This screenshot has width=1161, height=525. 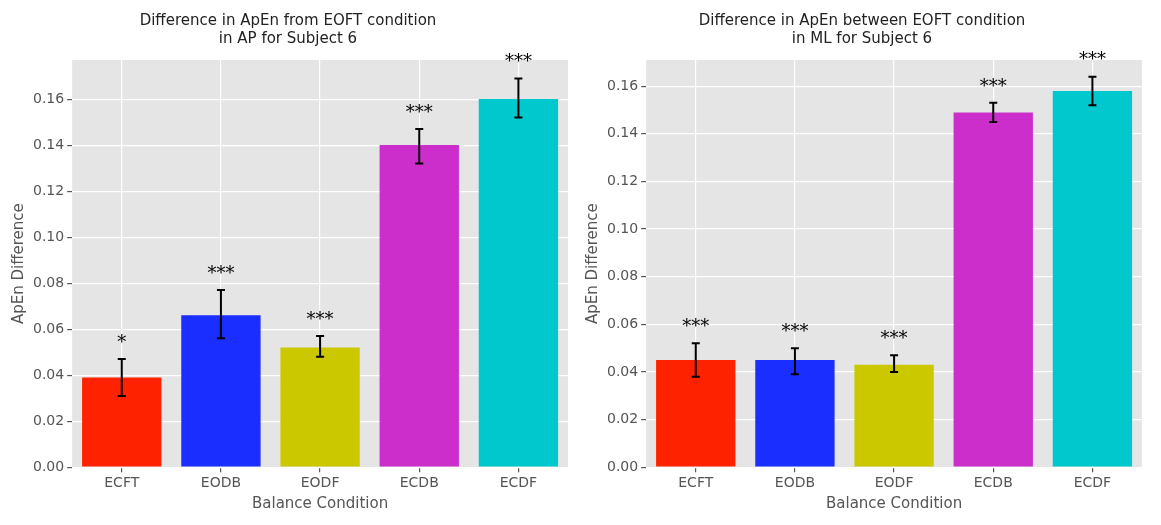 What do you see at coordinates (862, 28) in the screenshot?
I see `chart-title: Difference in ApEn between EOFT condition in ML for Subject 6` at bounding box center [862, 28].